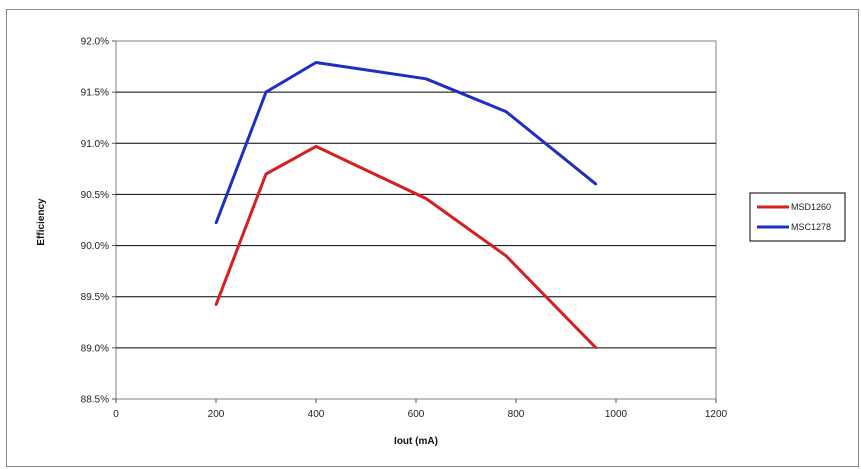  Describe the element at coordinates (416, 441) in the screenshot. I see `x-axis-title: Iout (mA)` at that location.